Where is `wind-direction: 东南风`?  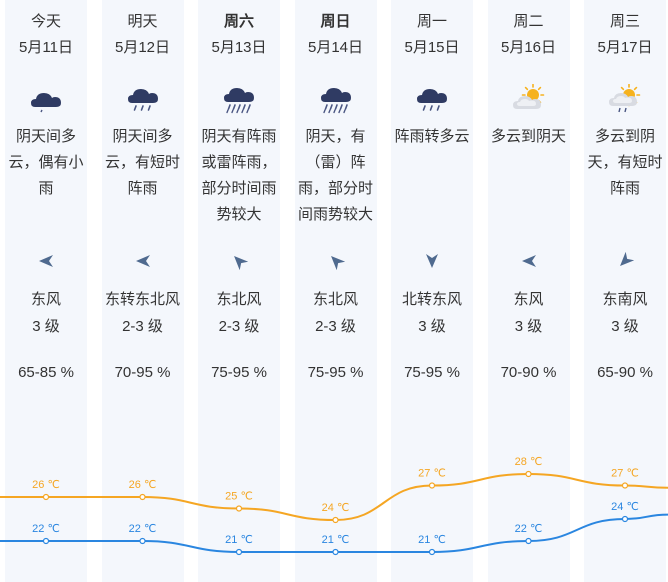
wind-direction: 东南风 is located at coordinates (625, 299).